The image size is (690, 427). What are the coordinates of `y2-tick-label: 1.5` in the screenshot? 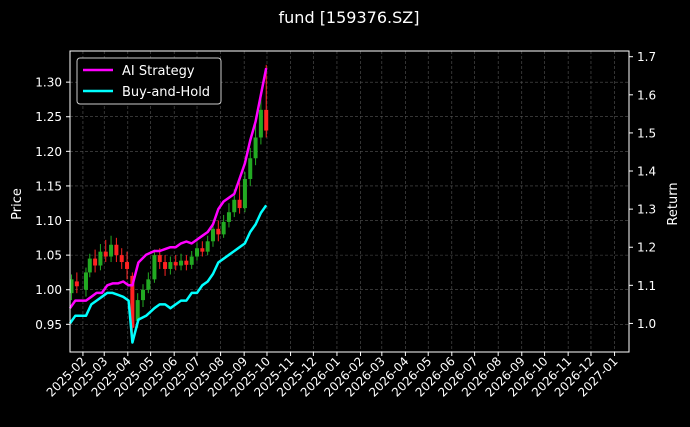 It's located at (646, 133).